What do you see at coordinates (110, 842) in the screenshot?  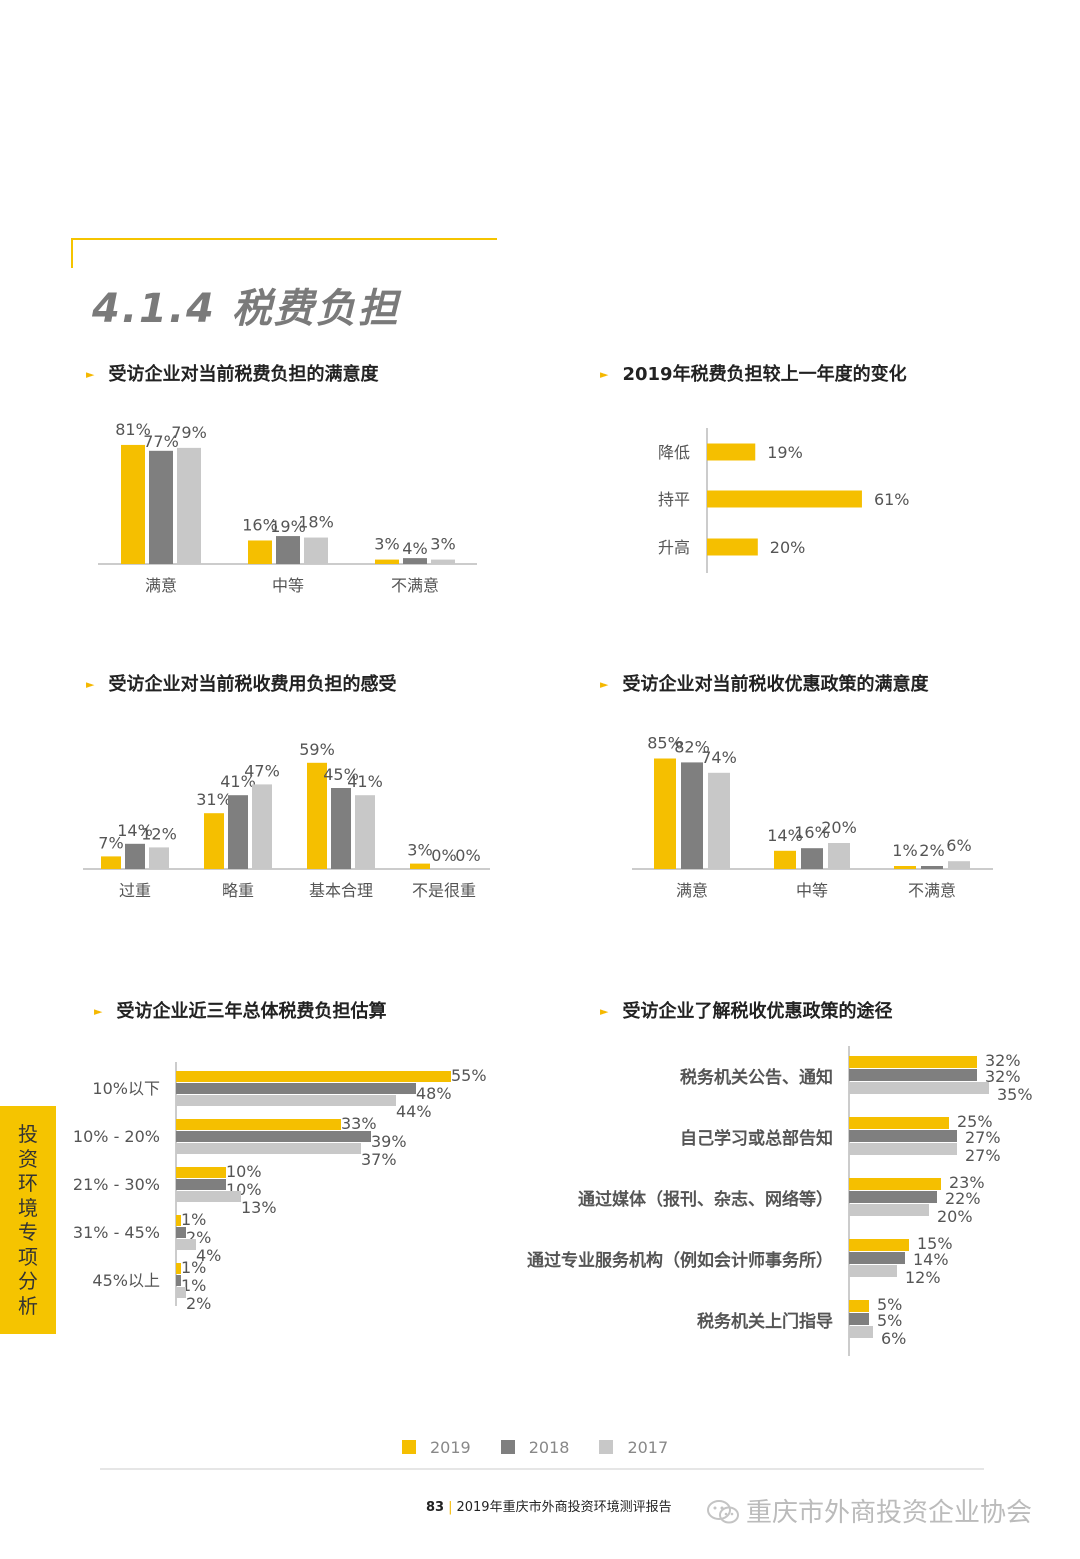 I see `data-label: 7%` at bounding box center [110, 842].